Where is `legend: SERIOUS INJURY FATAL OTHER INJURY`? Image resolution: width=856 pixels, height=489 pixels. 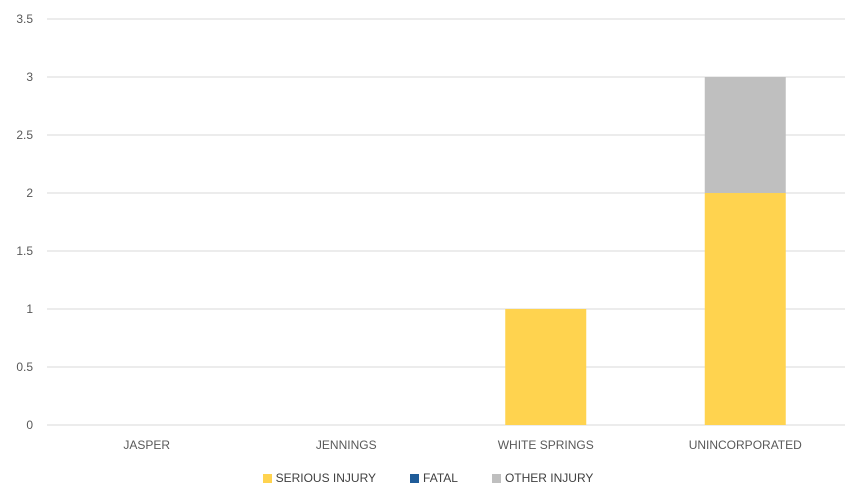
legend: SERIOUS INJURY FATAL OTHER INJURY is located at coordinates (428, 478).